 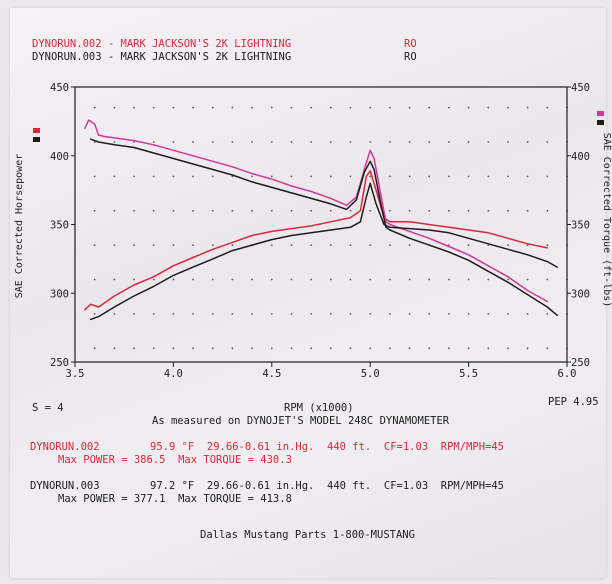 What do you see at coordinates (65, 447) in the screenshot?
I see `run1-info-name: DYNORUN.002` at bounding box center [65, 447].